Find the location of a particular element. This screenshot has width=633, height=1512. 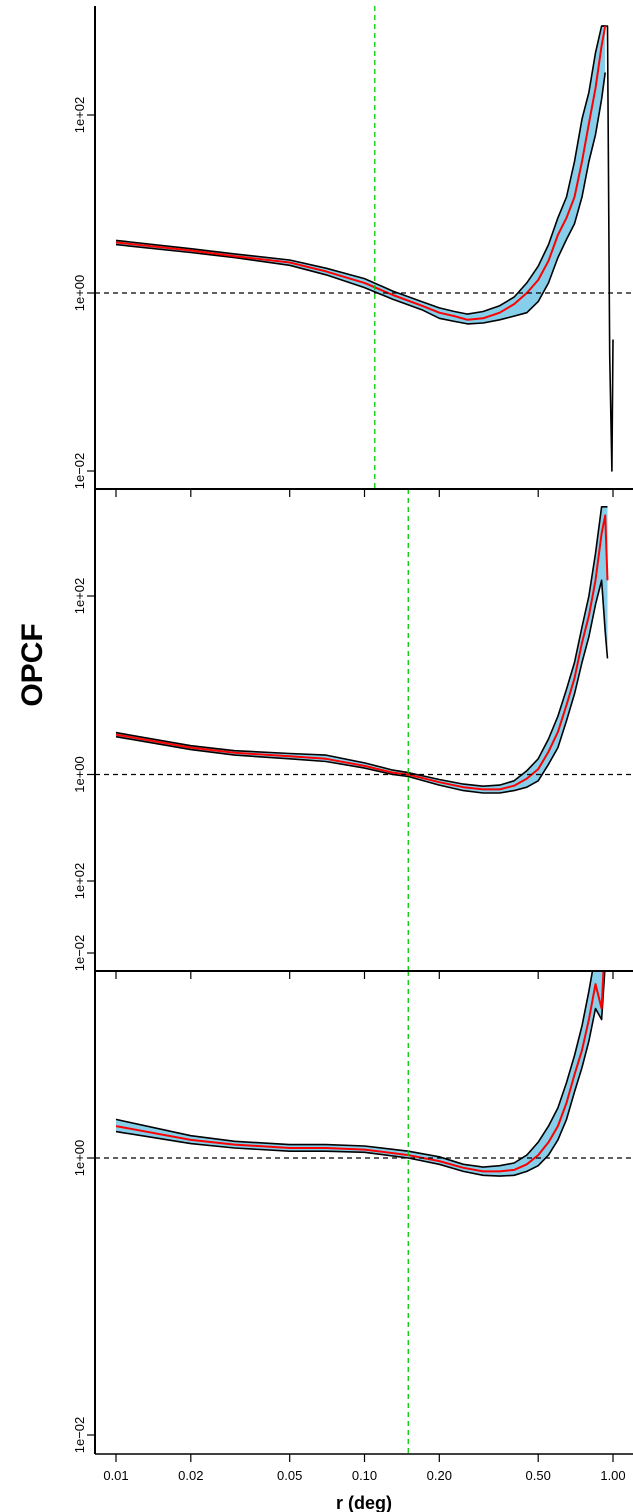

x-axis-title: r (deg) is located at coordinates (364, 1502).